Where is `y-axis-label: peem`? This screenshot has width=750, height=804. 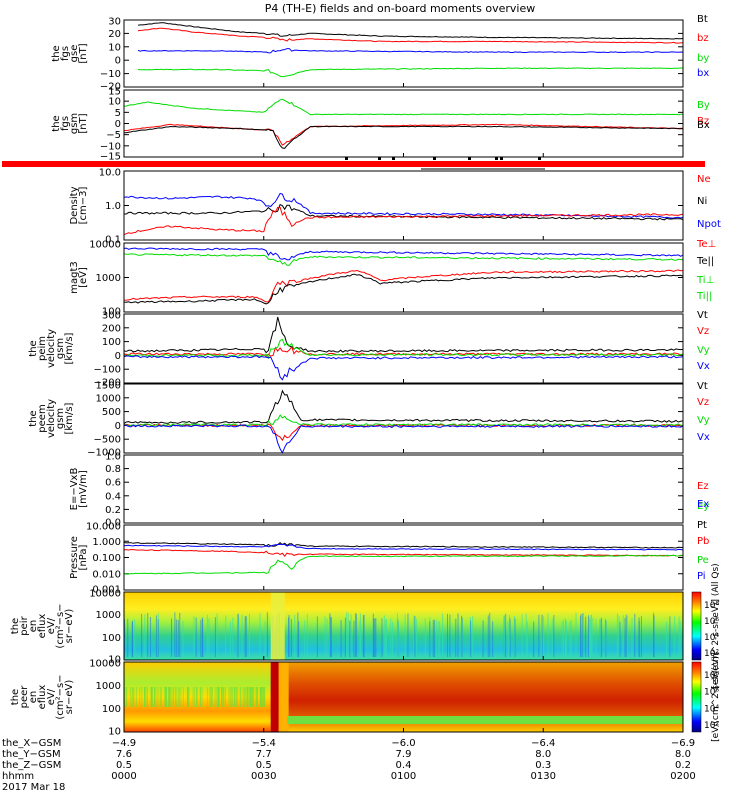
y-axis-label: peem is located at coordinates (42, 418).